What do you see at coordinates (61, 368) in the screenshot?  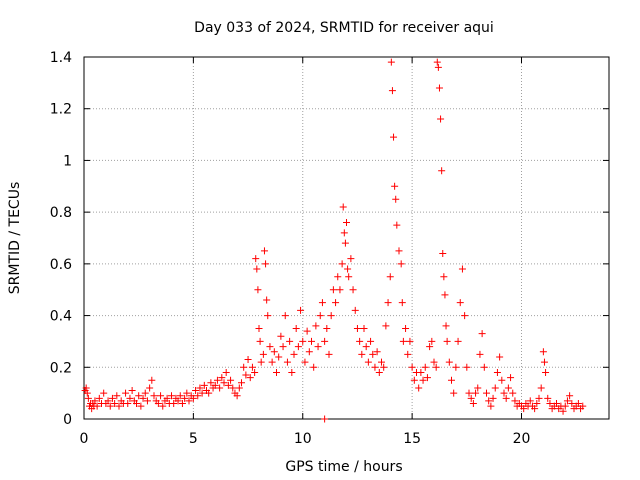 I see `y-tick-label: 0.2` at bounding box center [61, 368].